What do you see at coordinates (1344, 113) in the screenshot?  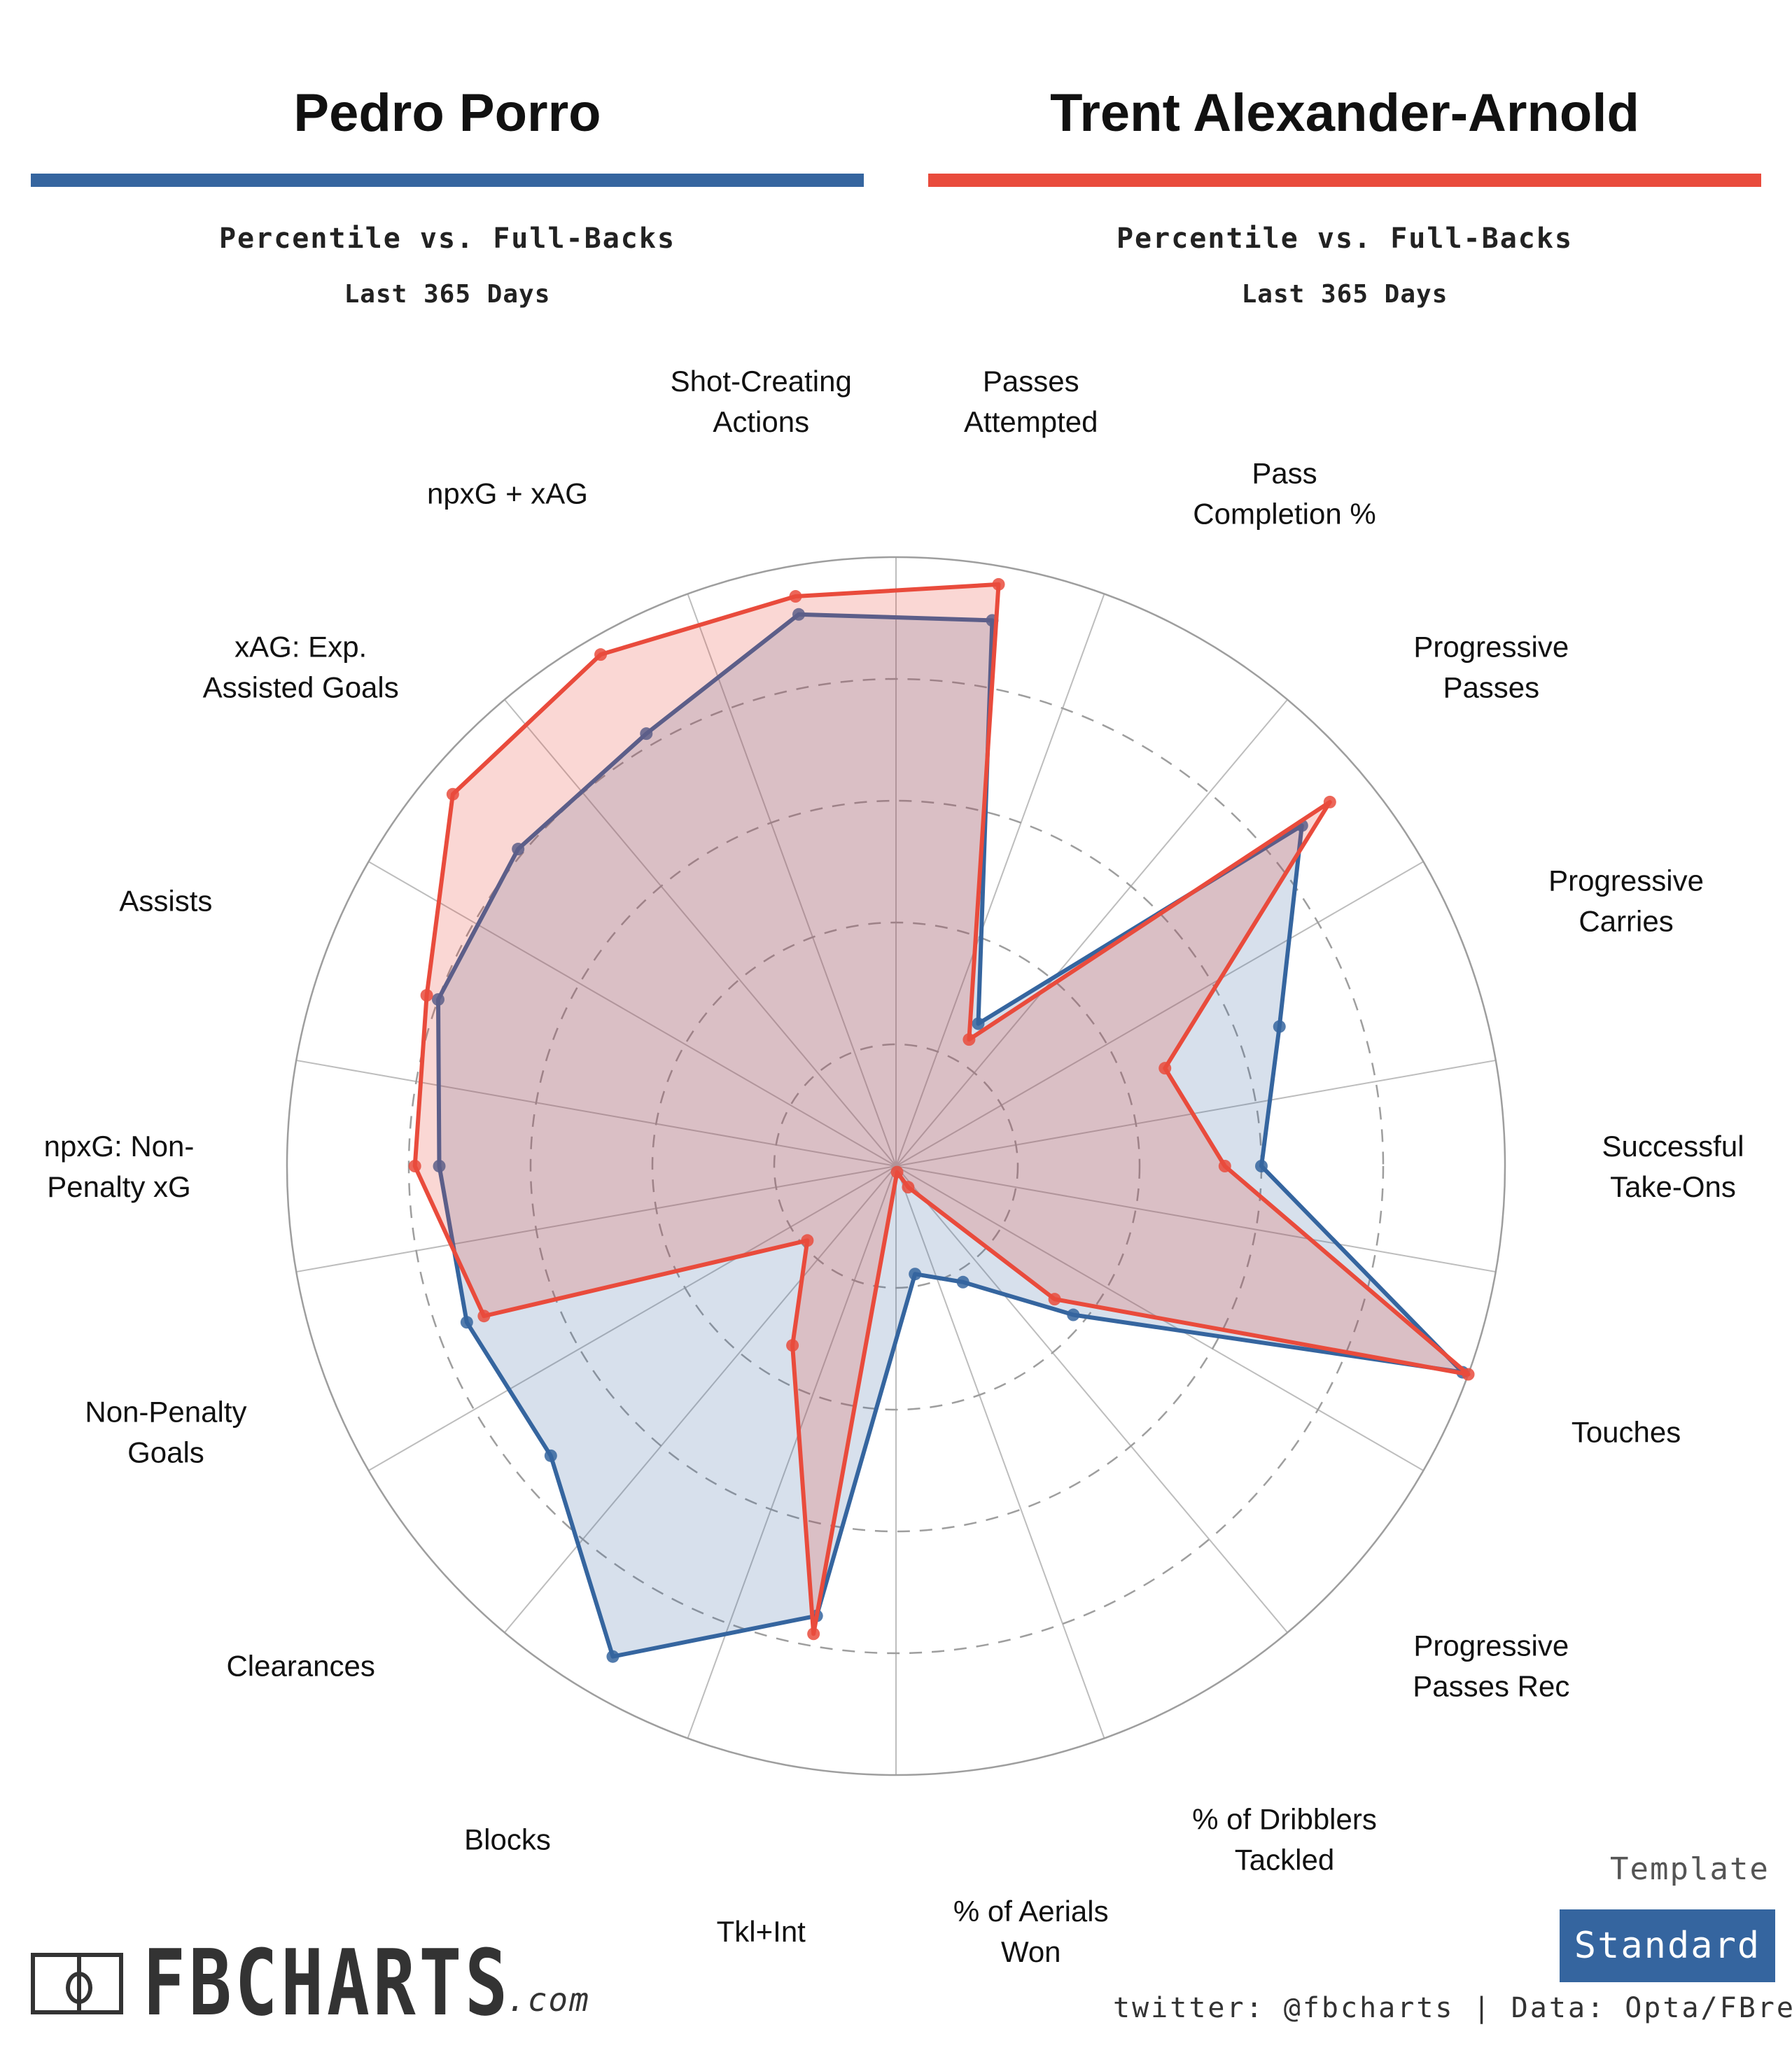 I see `player-2-name: Trent Alexander-Arnold` at bounding box center [1344, 113].